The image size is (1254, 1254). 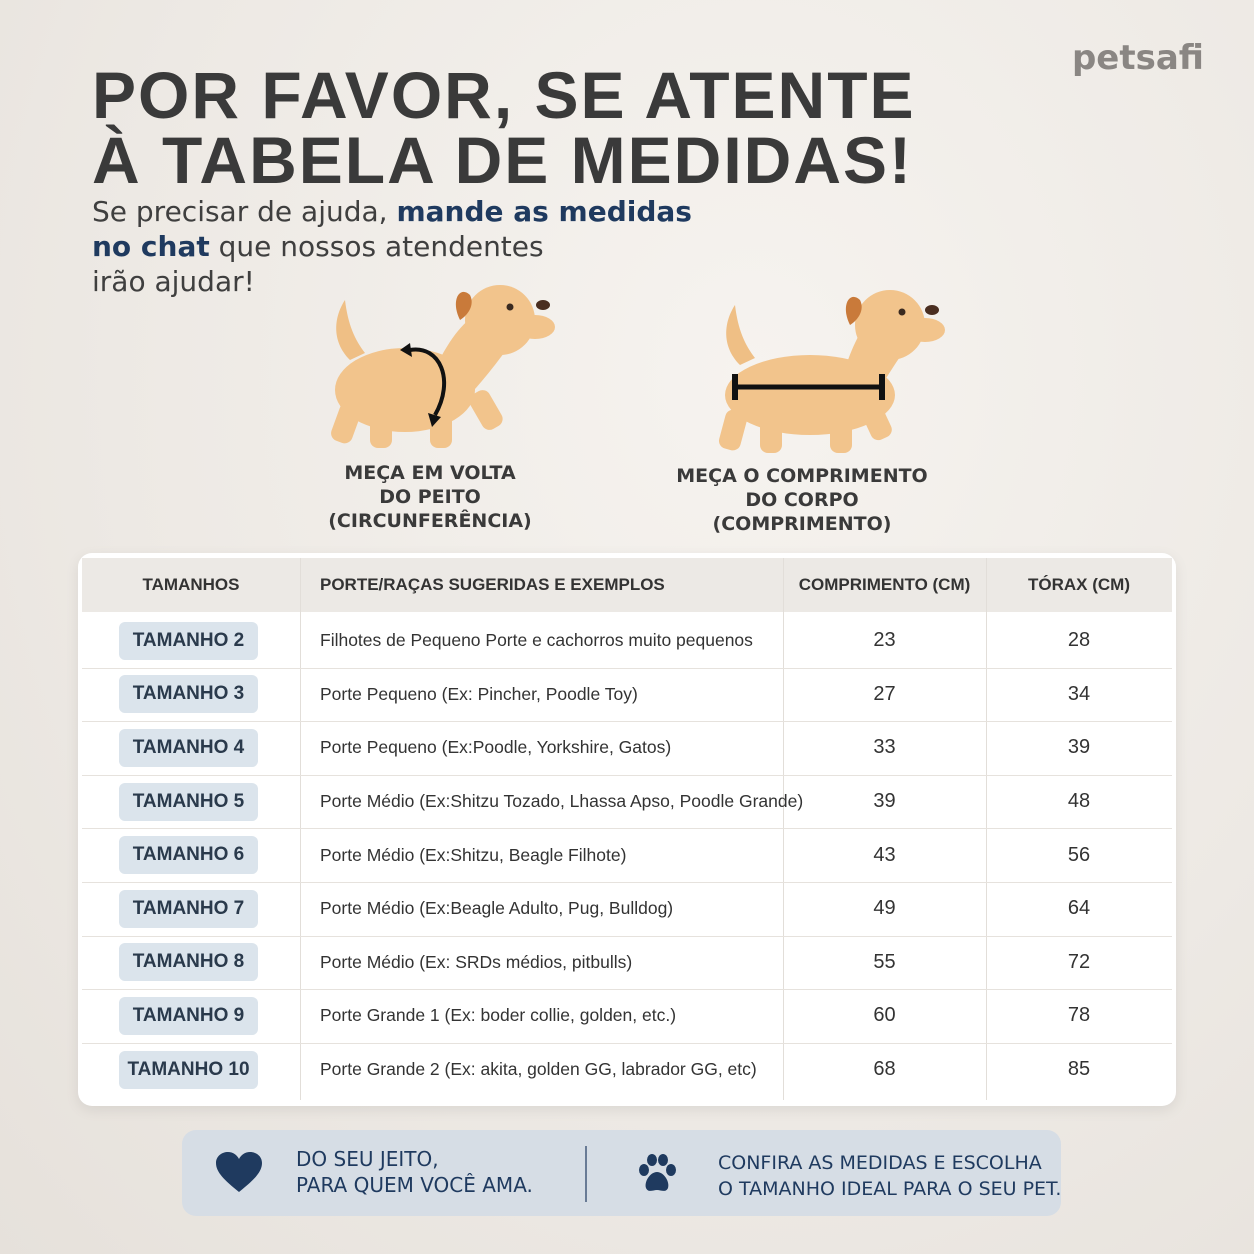 I want to click on size-cell: TAMANHO 9, so click(x=199, y=1016).